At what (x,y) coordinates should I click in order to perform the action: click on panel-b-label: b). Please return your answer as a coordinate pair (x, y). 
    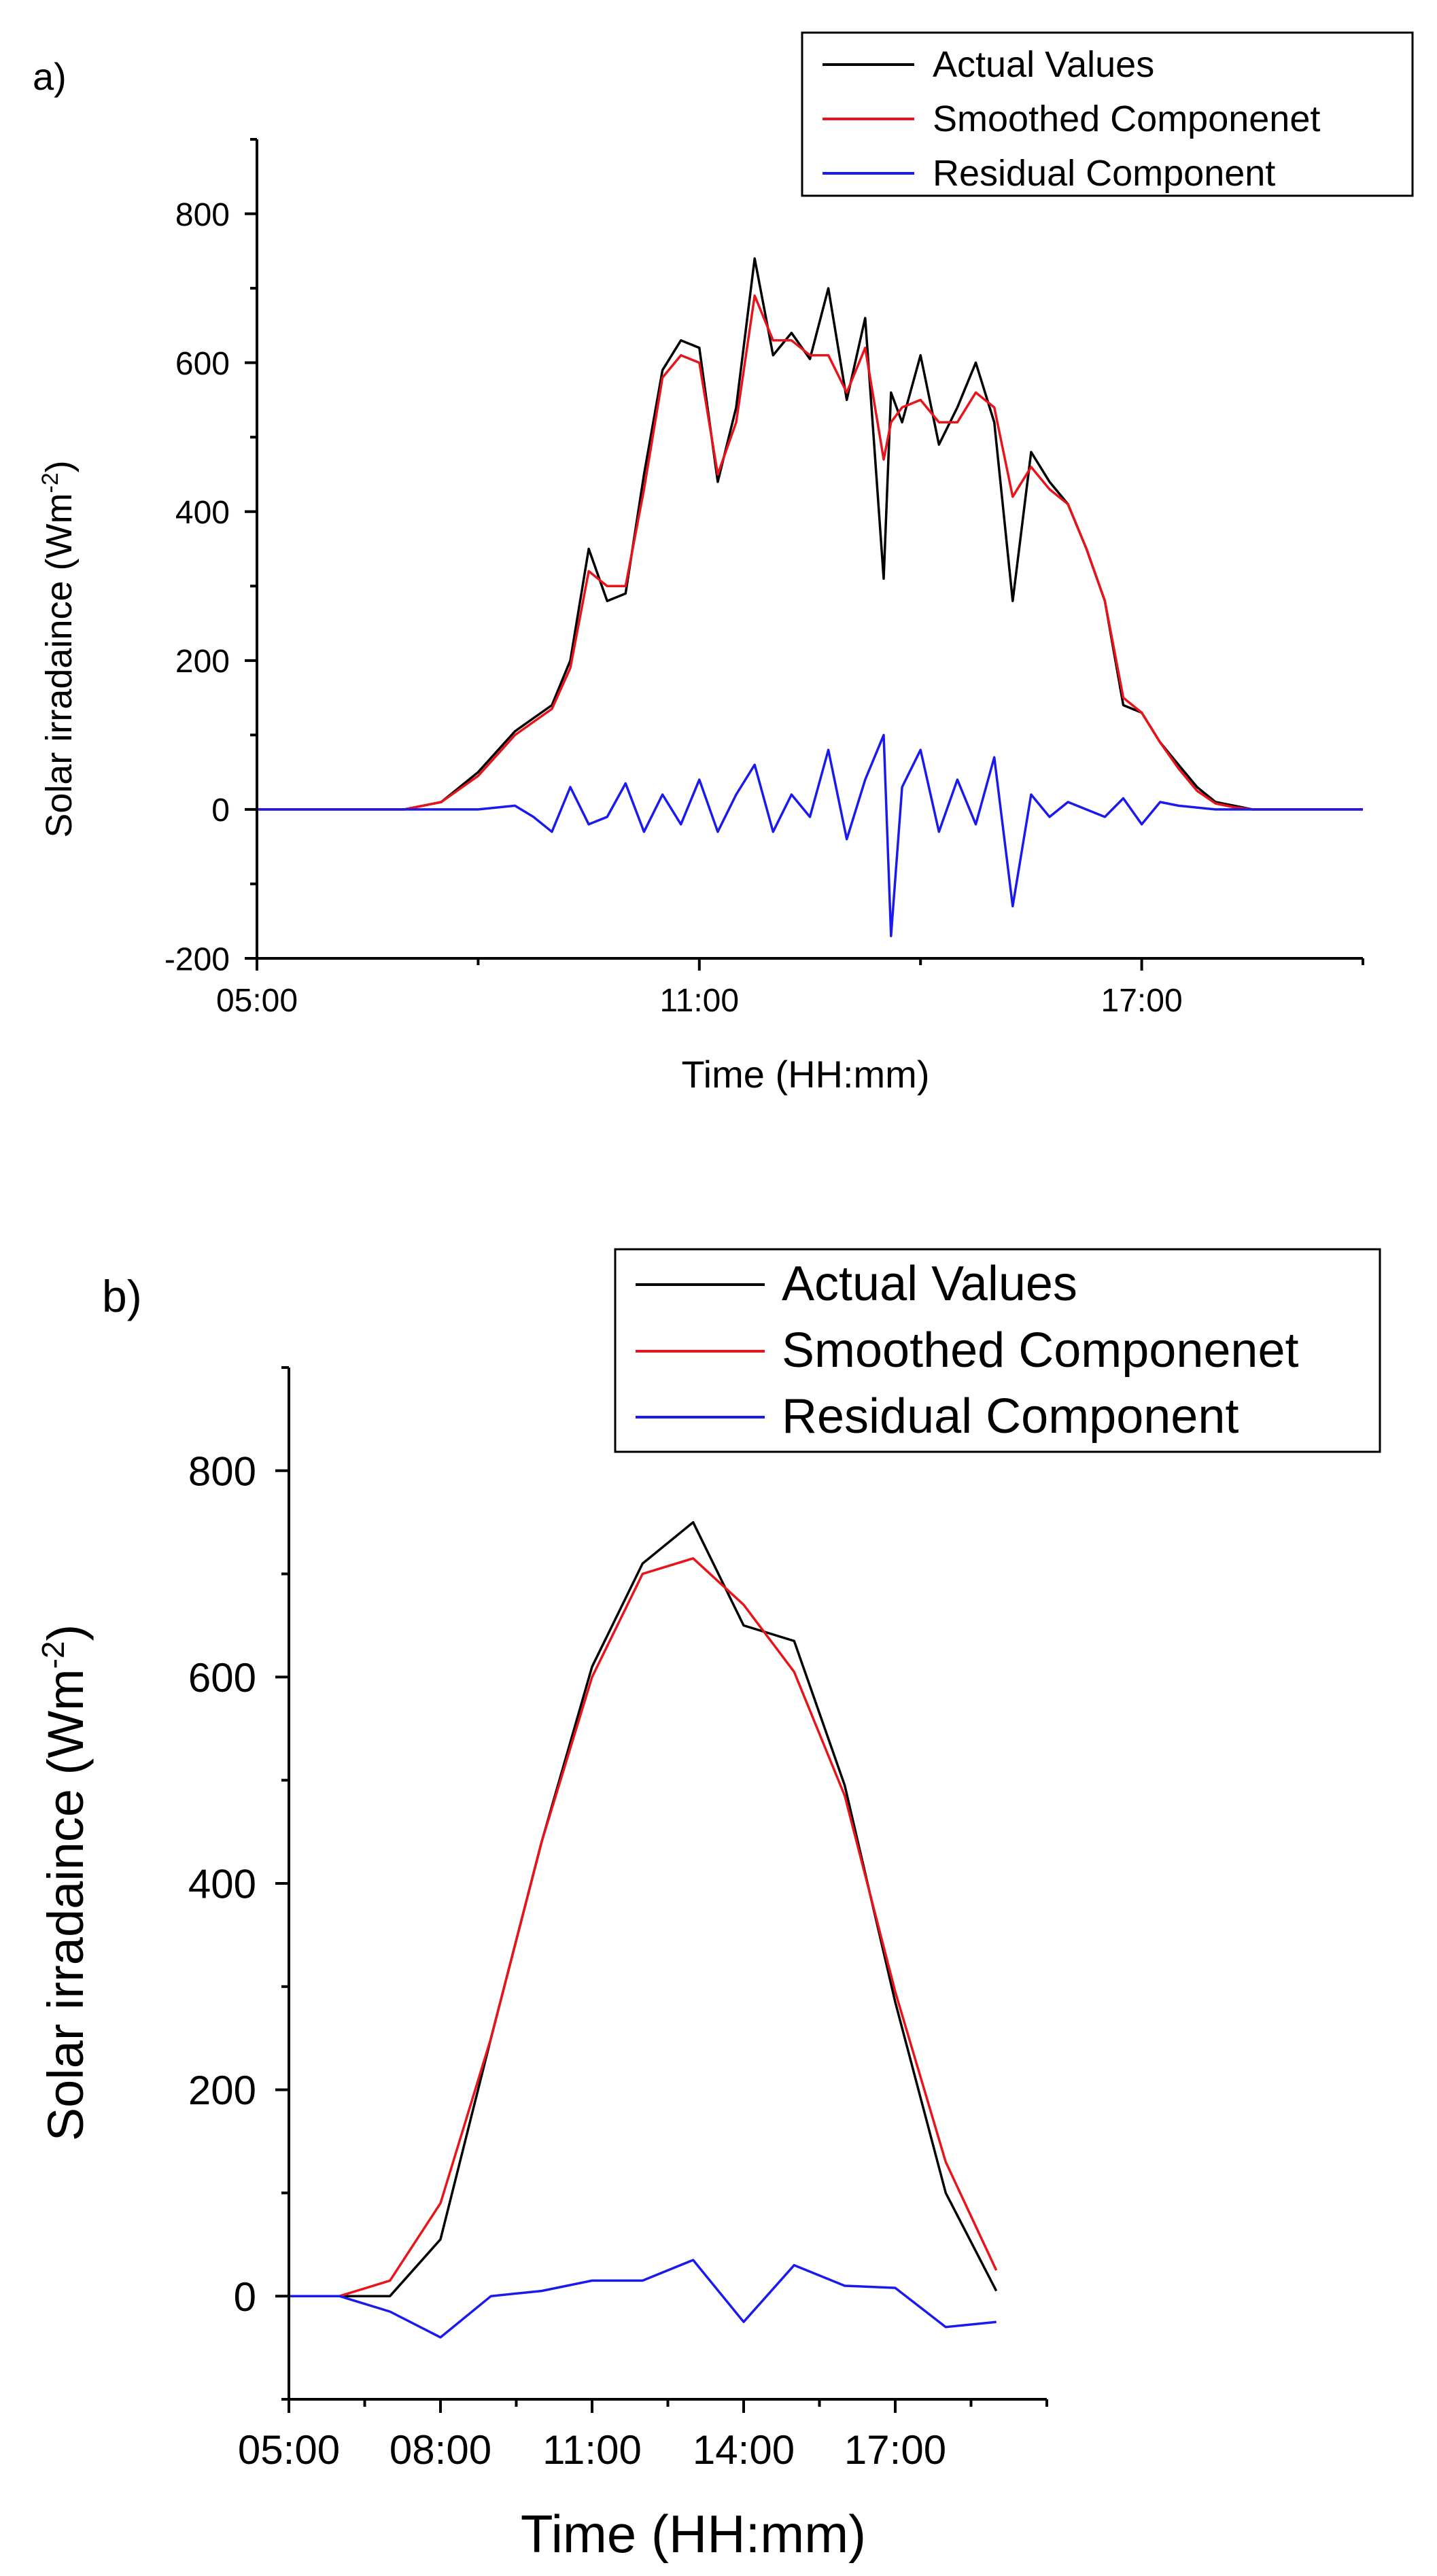
    Looking at the image, I should click on (122, 1296).